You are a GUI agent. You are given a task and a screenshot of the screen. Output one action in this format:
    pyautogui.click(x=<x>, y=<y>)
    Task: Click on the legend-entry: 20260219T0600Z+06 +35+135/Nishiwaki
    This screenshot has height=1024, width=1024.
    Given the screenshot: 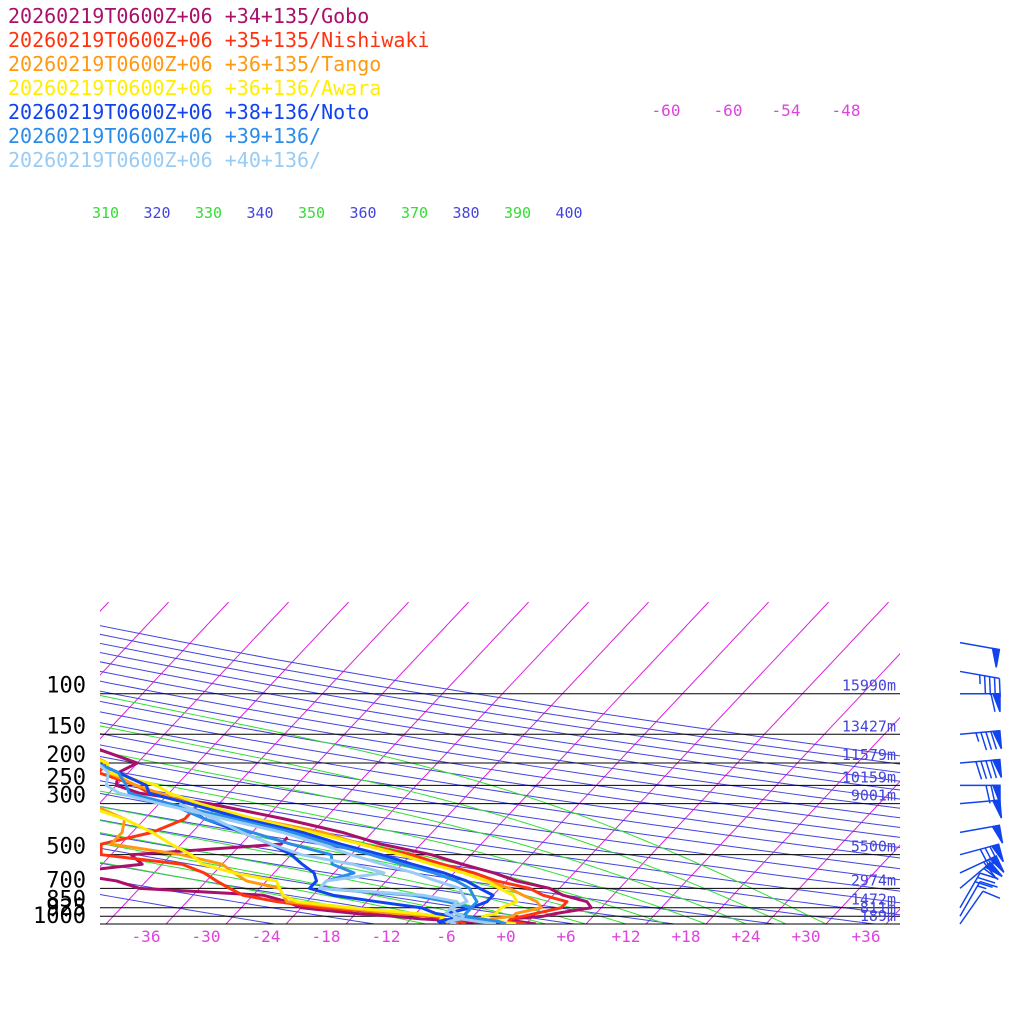 What is the action you would take?
    pyautogui.click(x=219, y=40)
    